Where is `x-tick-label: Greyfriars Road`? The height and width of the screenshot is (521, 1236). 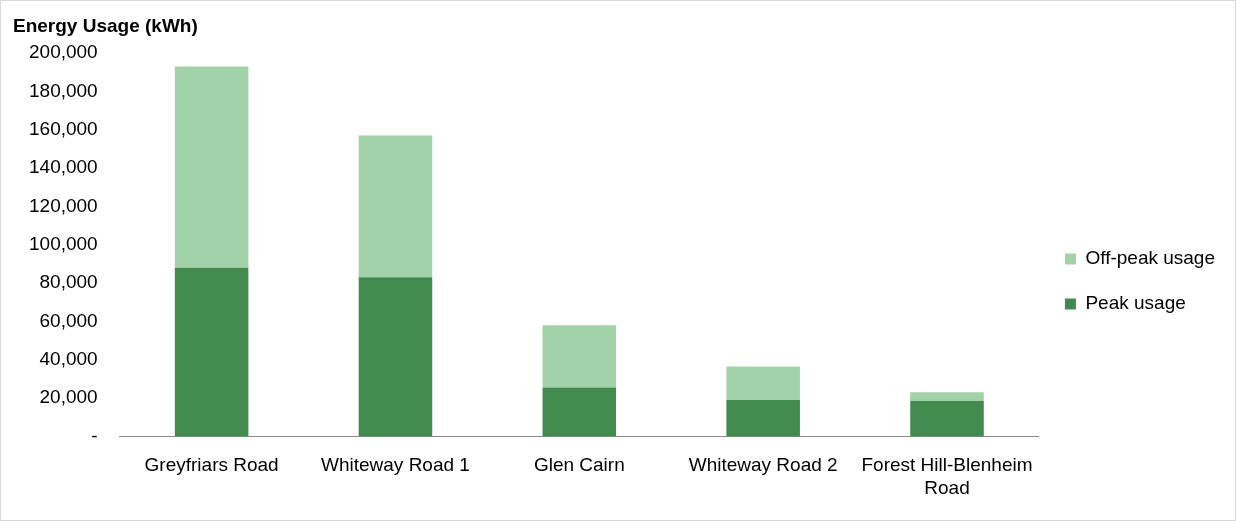 x-tick-label: Greyfriars Road is located at coordinates (211, 465).